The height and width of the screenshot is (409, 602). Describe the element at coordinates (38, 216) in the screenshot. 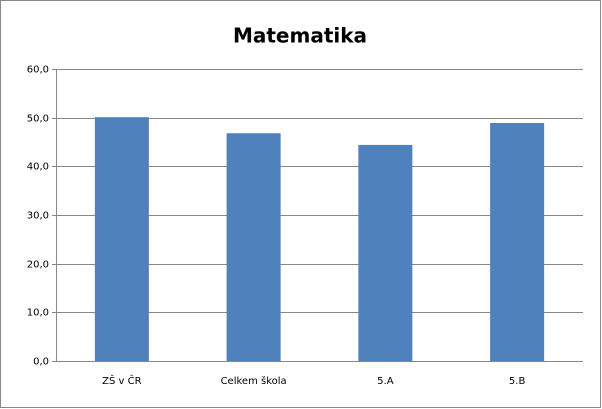

I see `y-tick-label: 30,0` at that location.